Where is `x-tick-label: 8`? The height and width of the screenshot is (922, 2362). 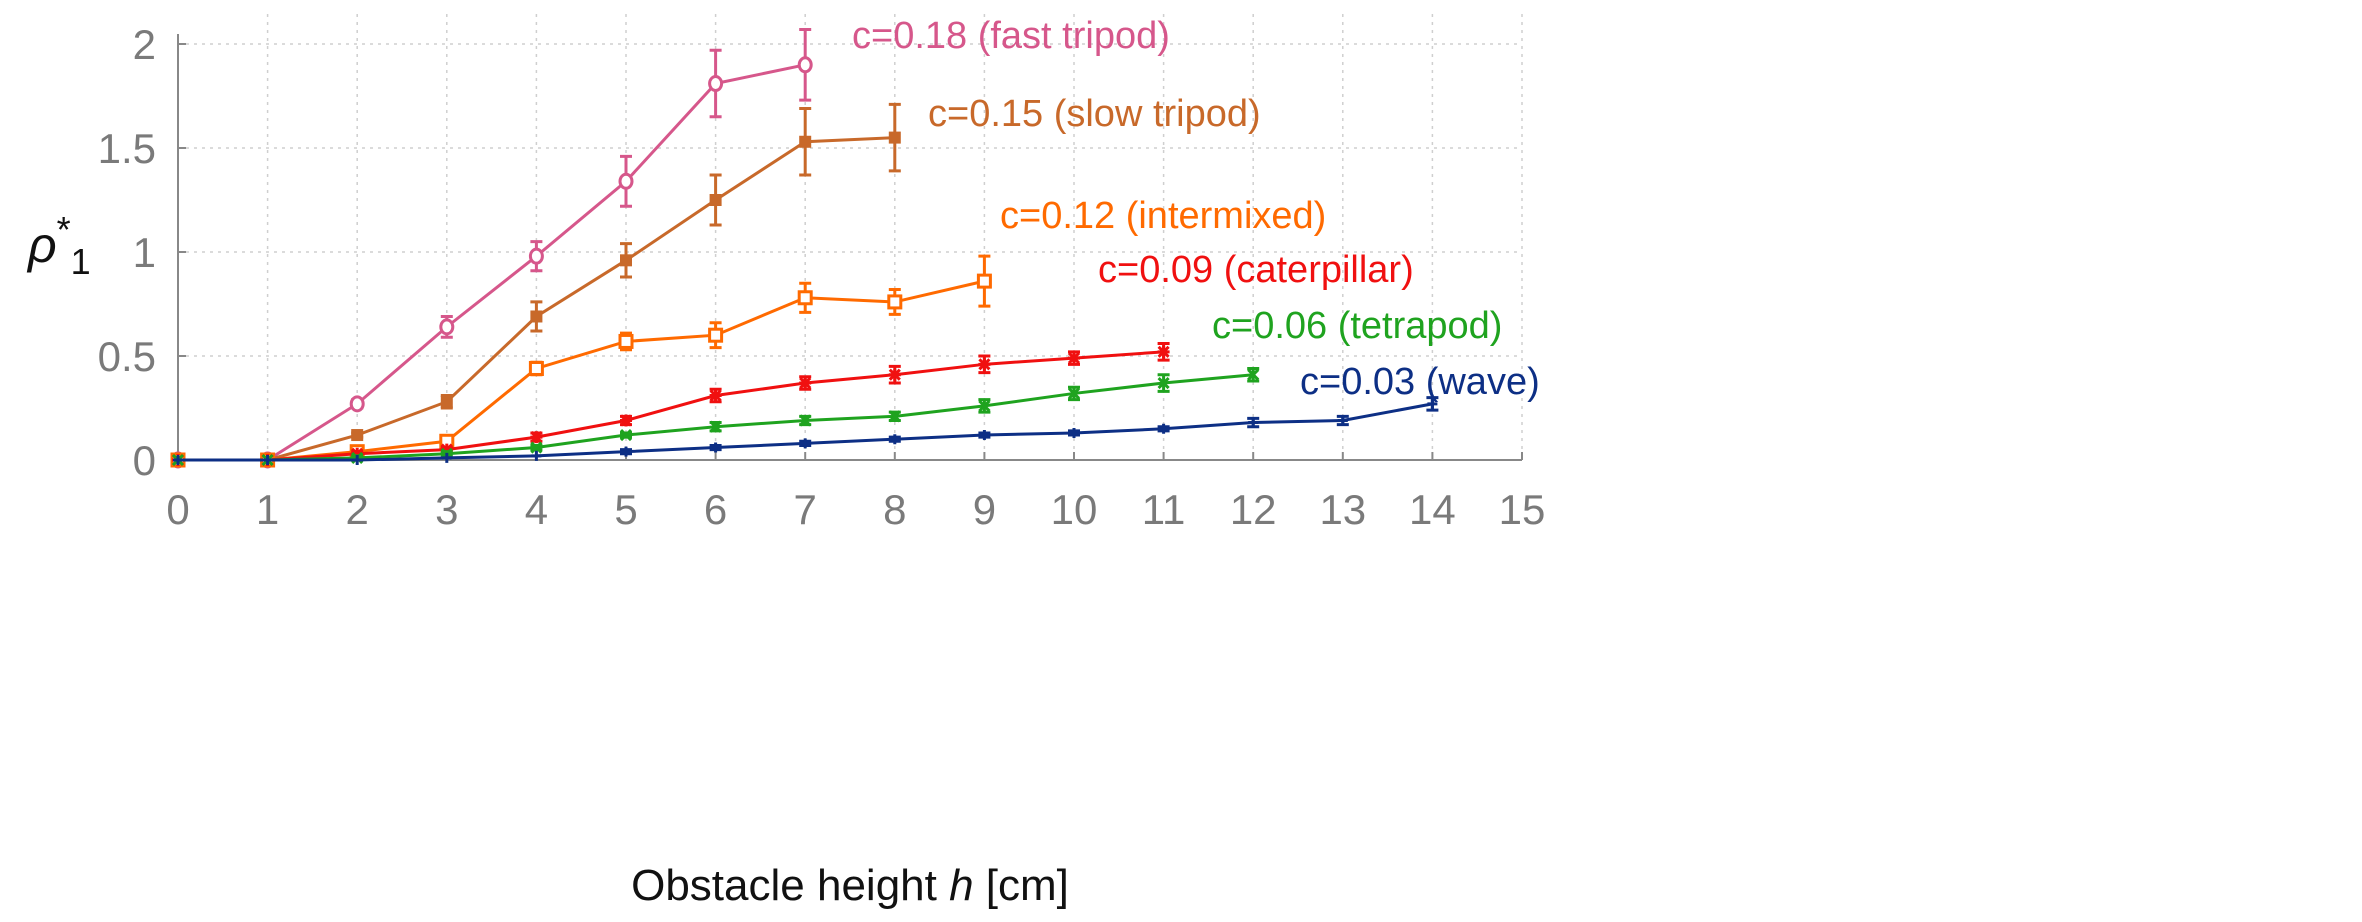
x-tick-label: 8 is located at coordinates (894, 509).